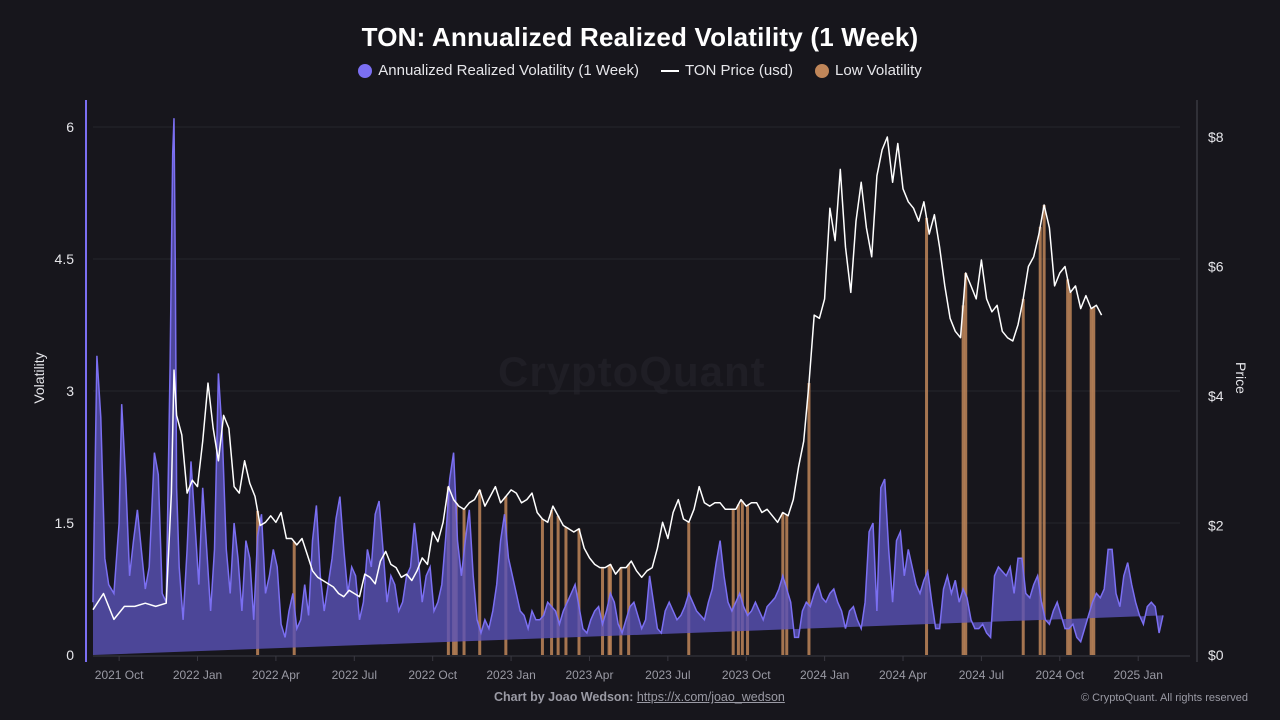  I want to click on credit-label: Chart by Joao Wedson:, so click(564, 697).